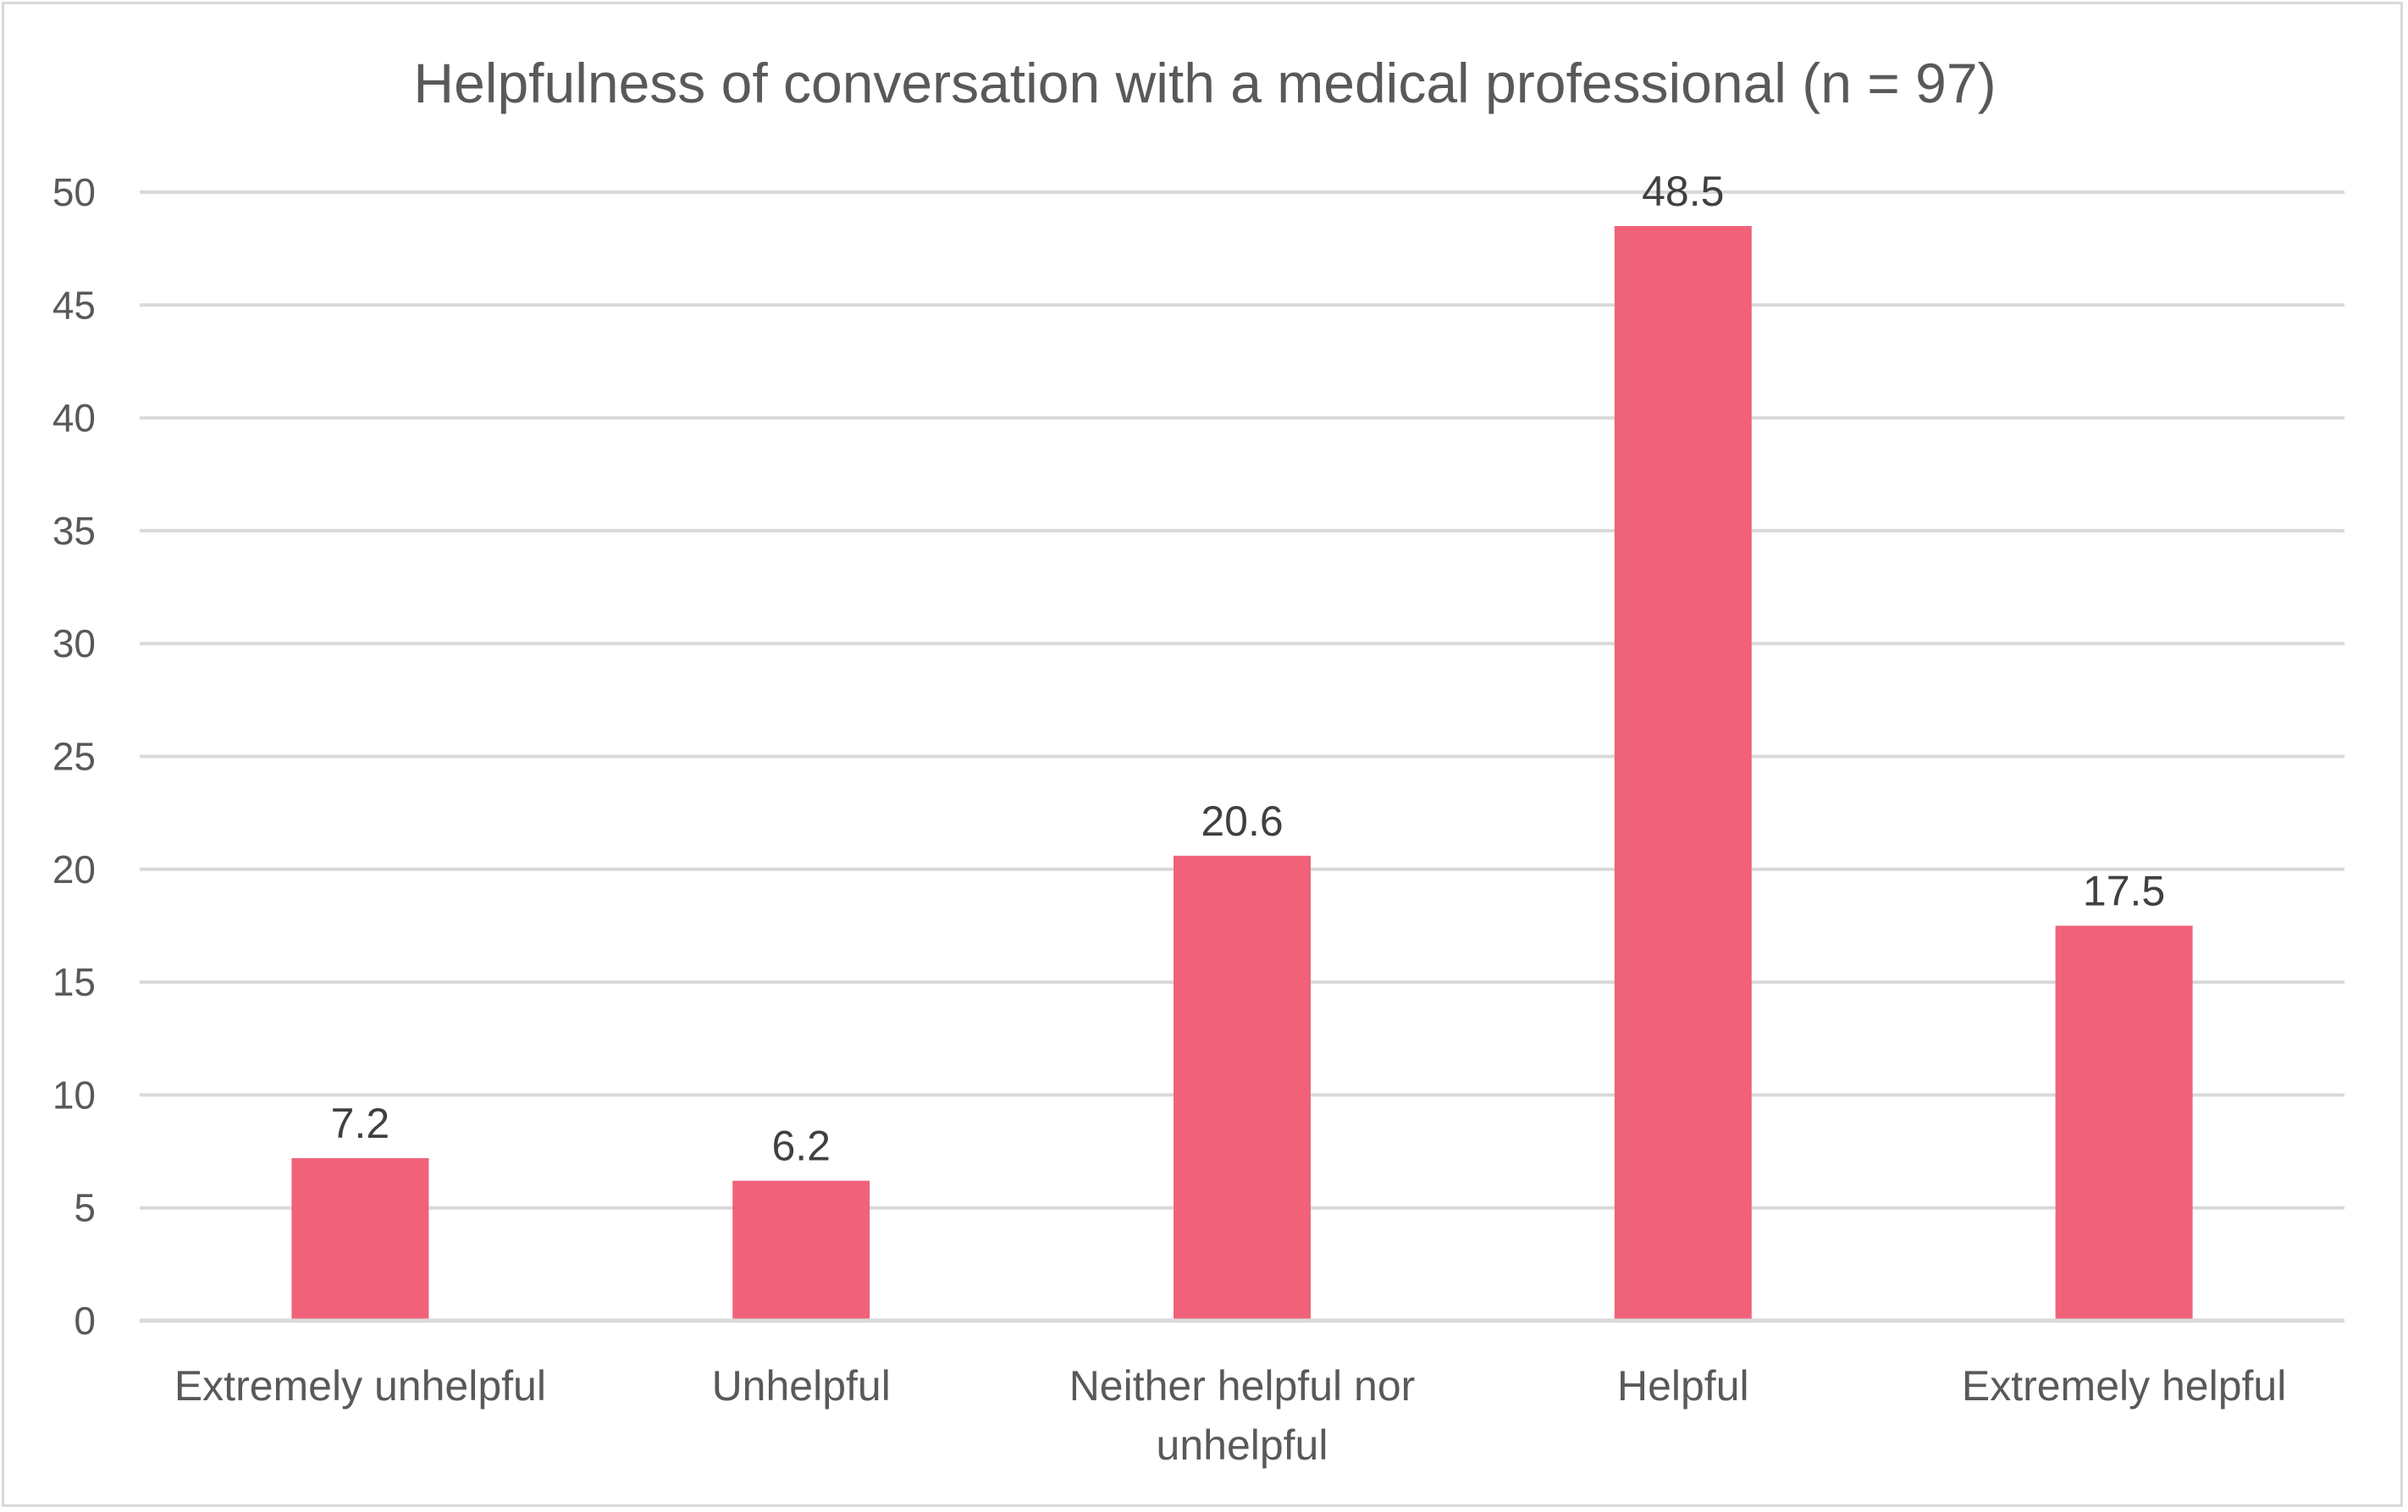 The height and width of the screenshot is (1512, 2408). I want to click on data-label: 17.5, so click(2124, 890).